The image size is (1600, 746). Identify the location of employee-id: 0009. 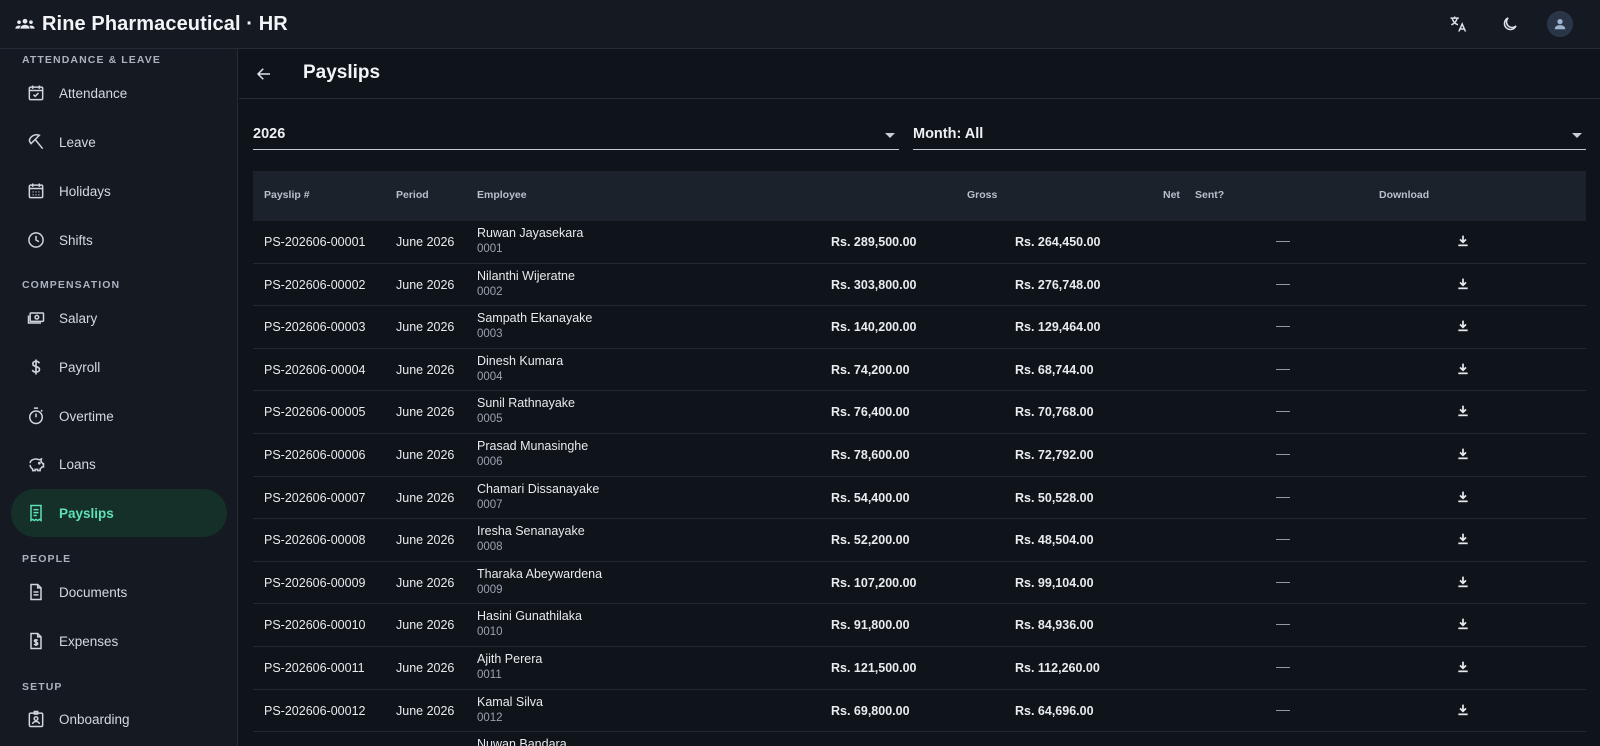
(490, 589).